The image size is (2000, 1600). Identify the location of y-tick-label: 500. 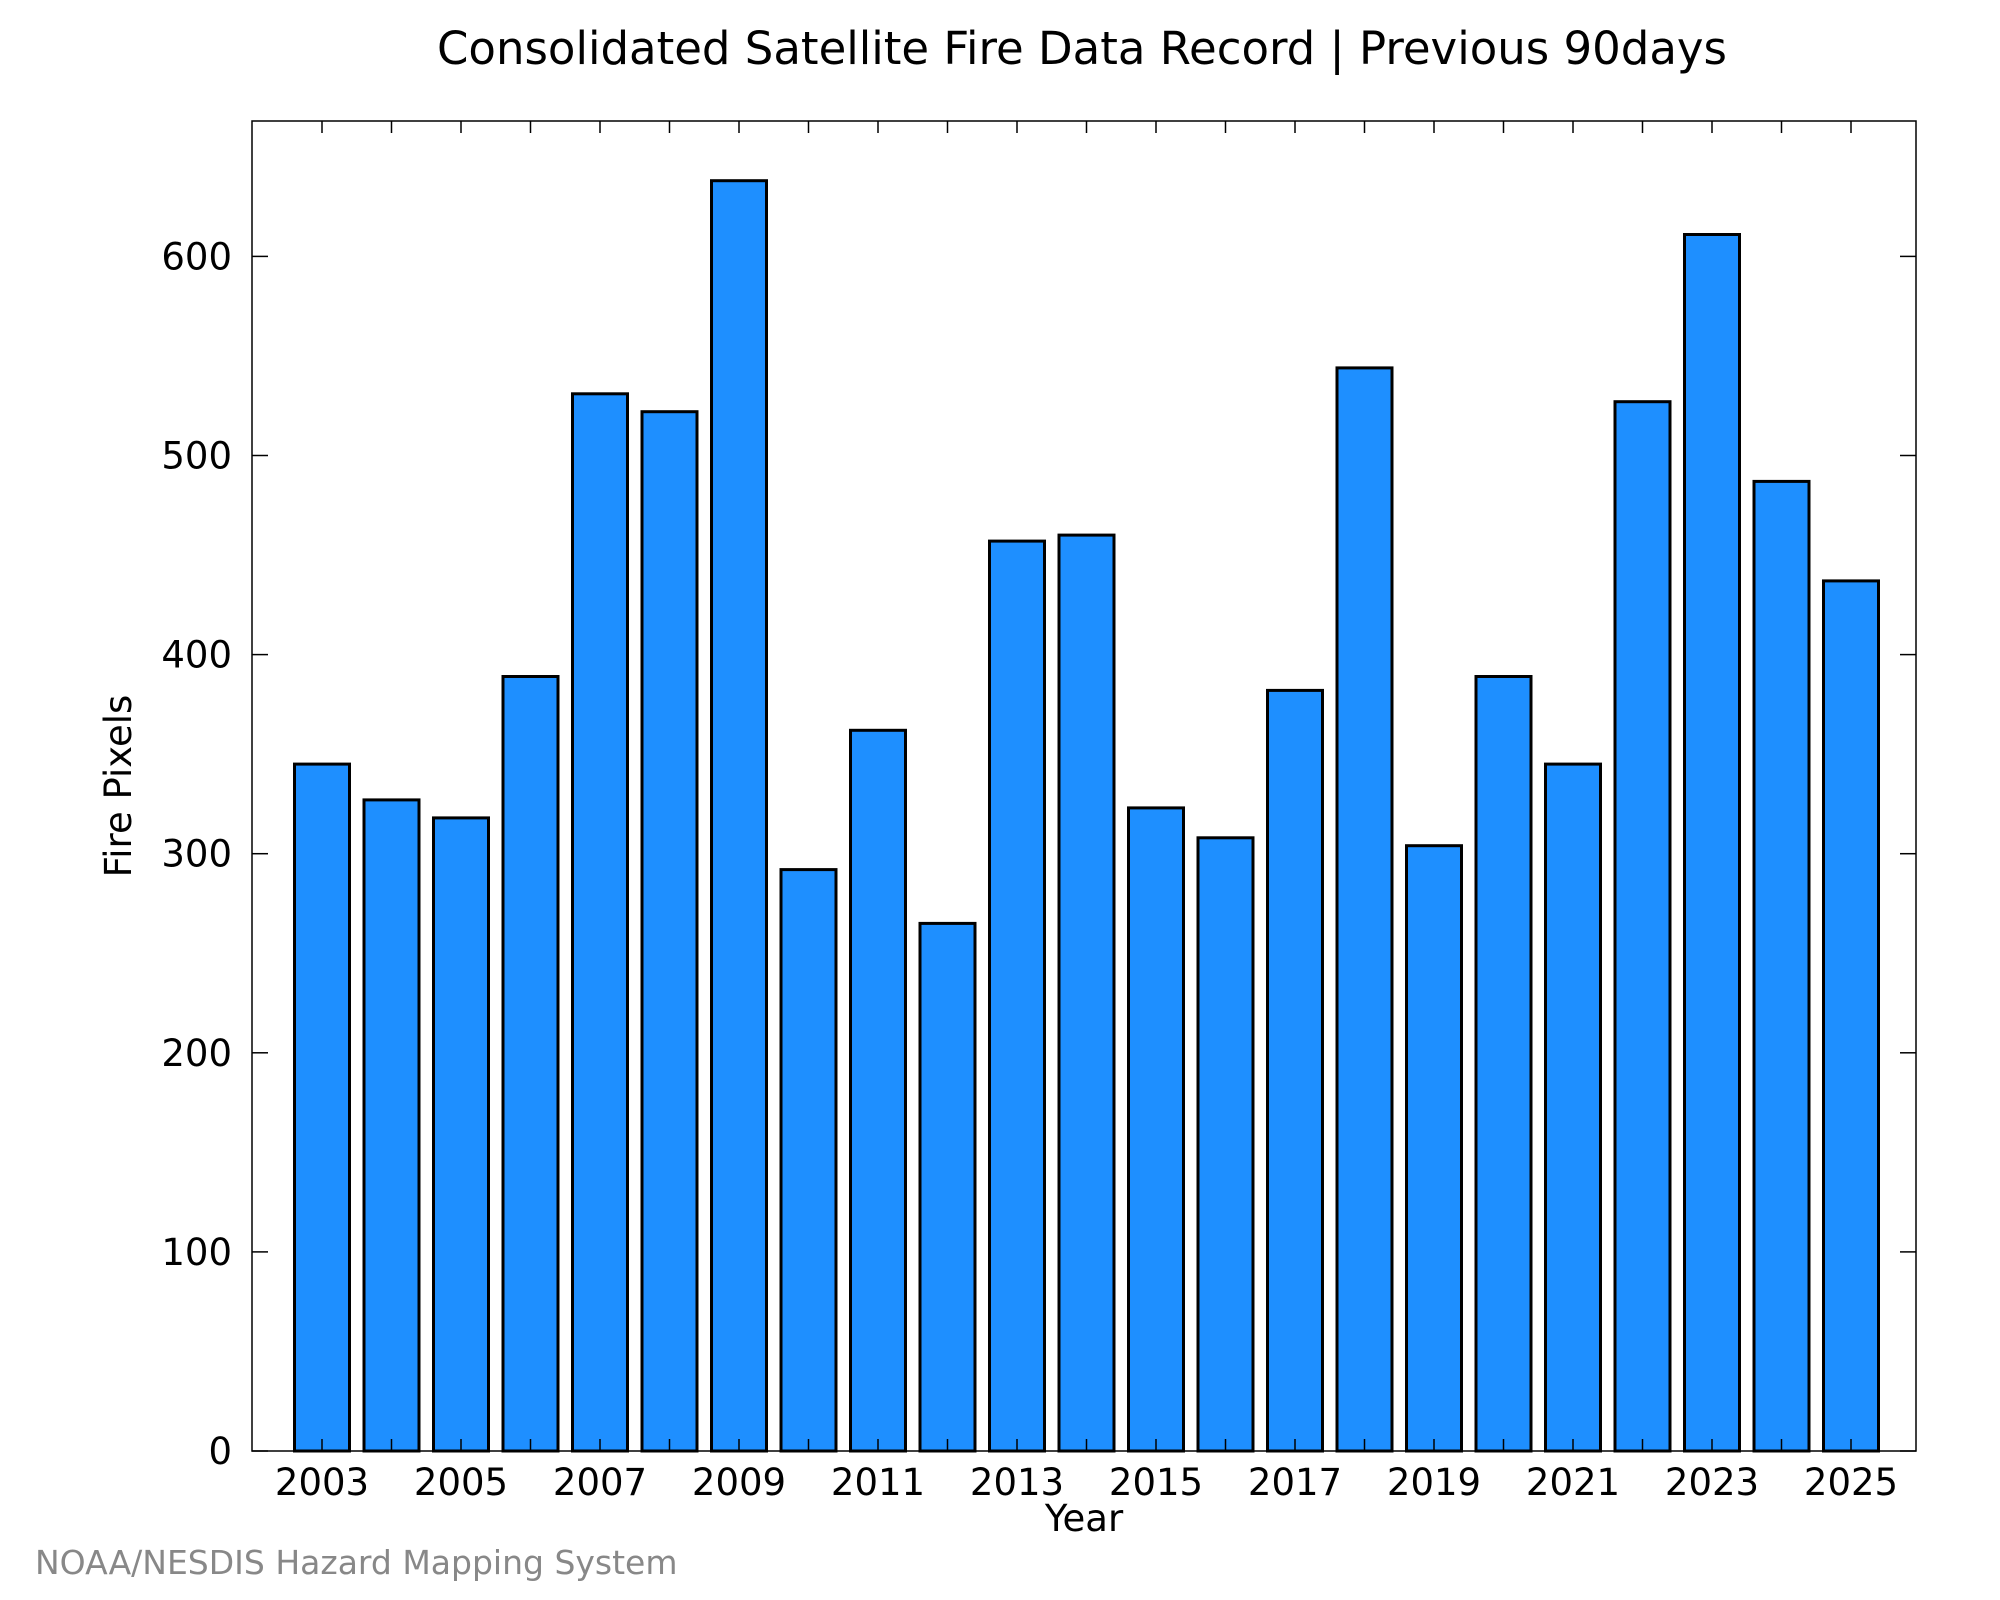
(196, 456).